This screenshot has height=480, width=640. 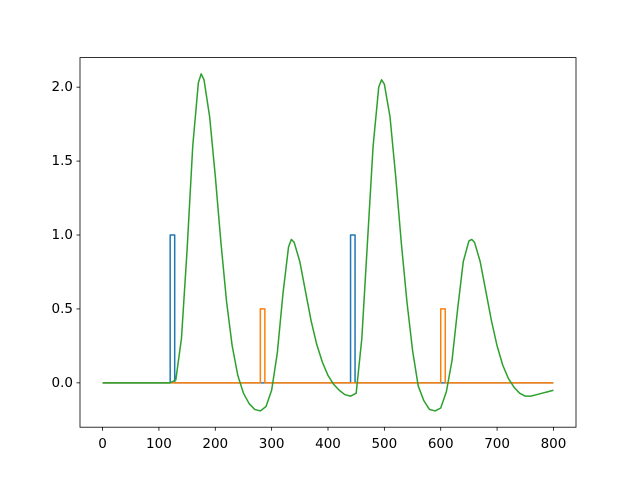 What do you see at coordinates (159, 444) in the screenshot?
I see `x-tick-label: 100` at bounding box center [159, 444].